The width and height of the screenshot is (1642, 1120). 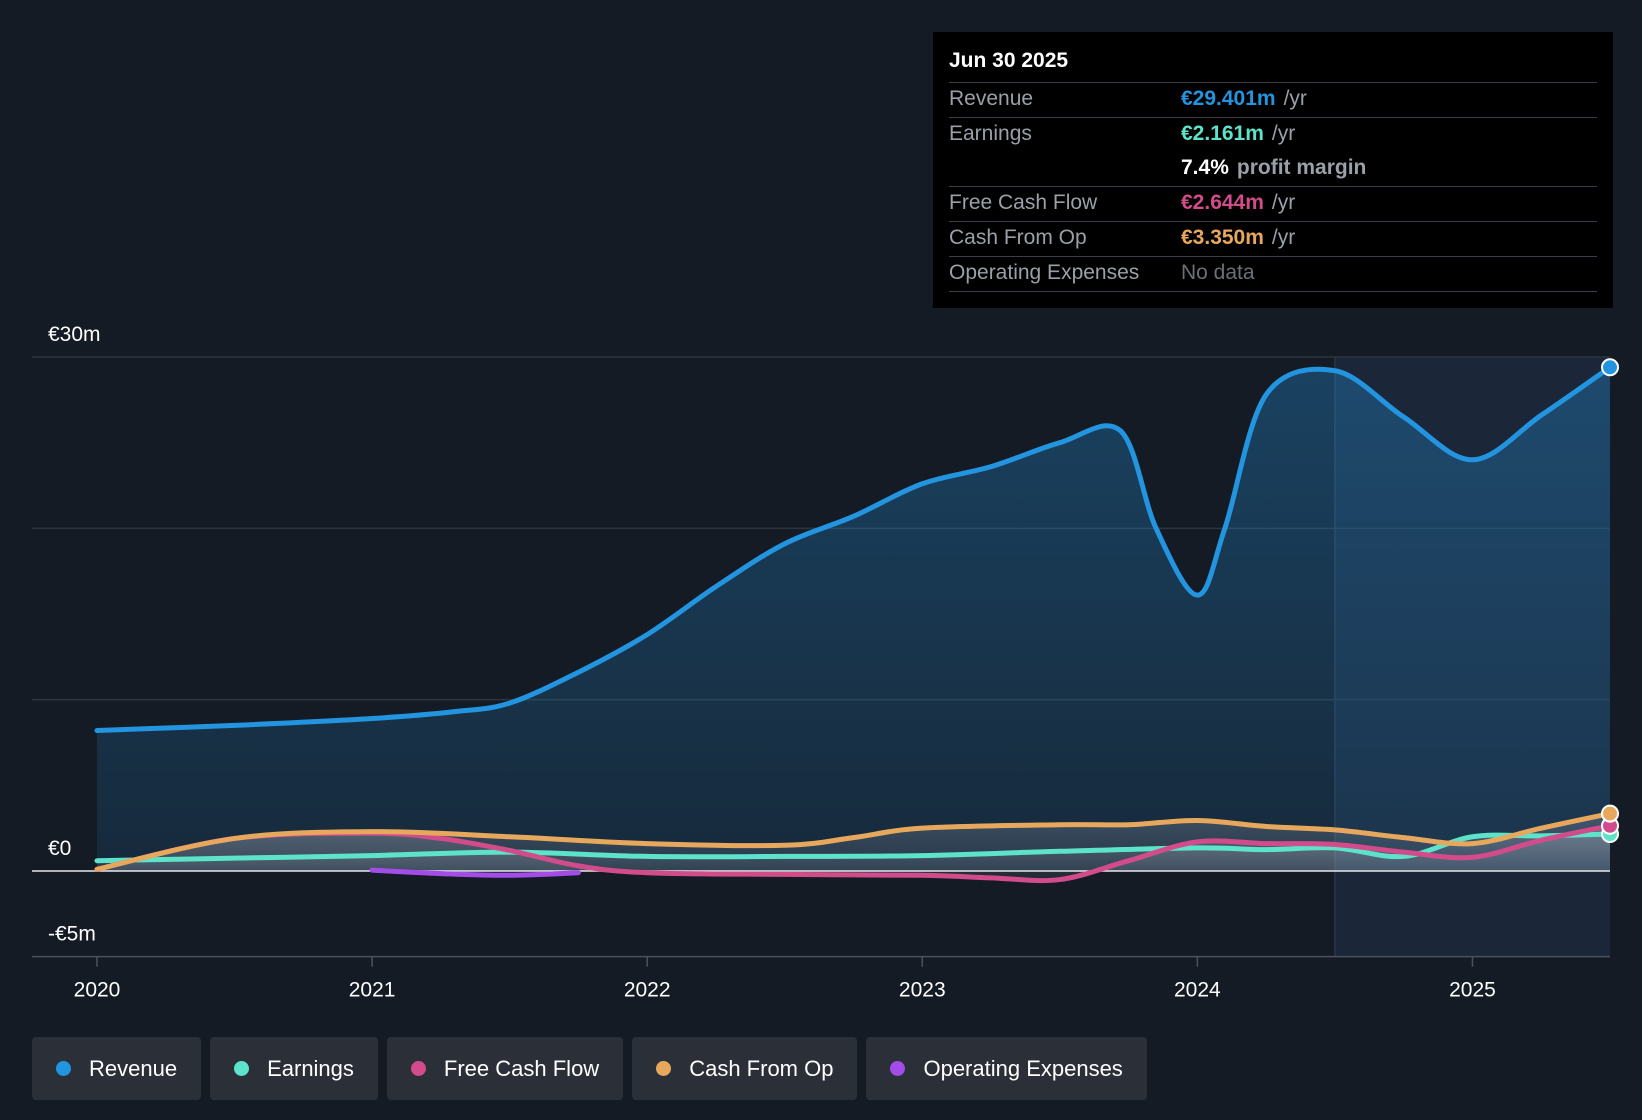 I want to click on cash-from-op-dot-icon, so click(x=664, y=1068).